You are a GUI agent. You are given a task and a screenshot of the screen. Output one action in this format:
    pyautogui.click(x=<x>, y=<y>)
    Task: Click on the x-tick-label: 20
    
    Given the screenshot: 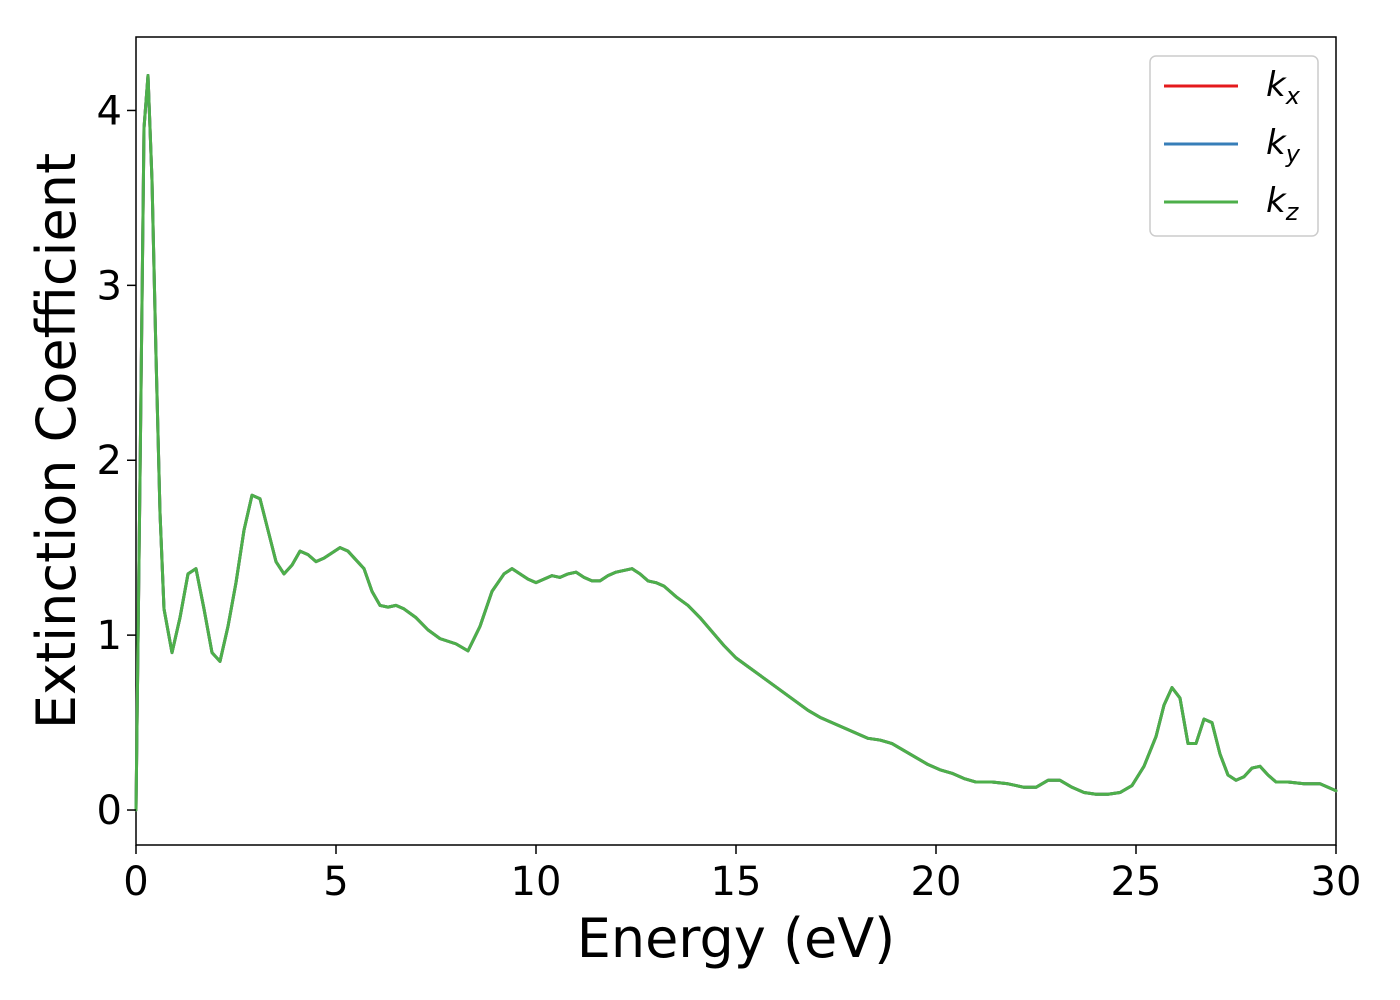 What is the action you would take?
    pyautogui.click(x=936, y=882)
    